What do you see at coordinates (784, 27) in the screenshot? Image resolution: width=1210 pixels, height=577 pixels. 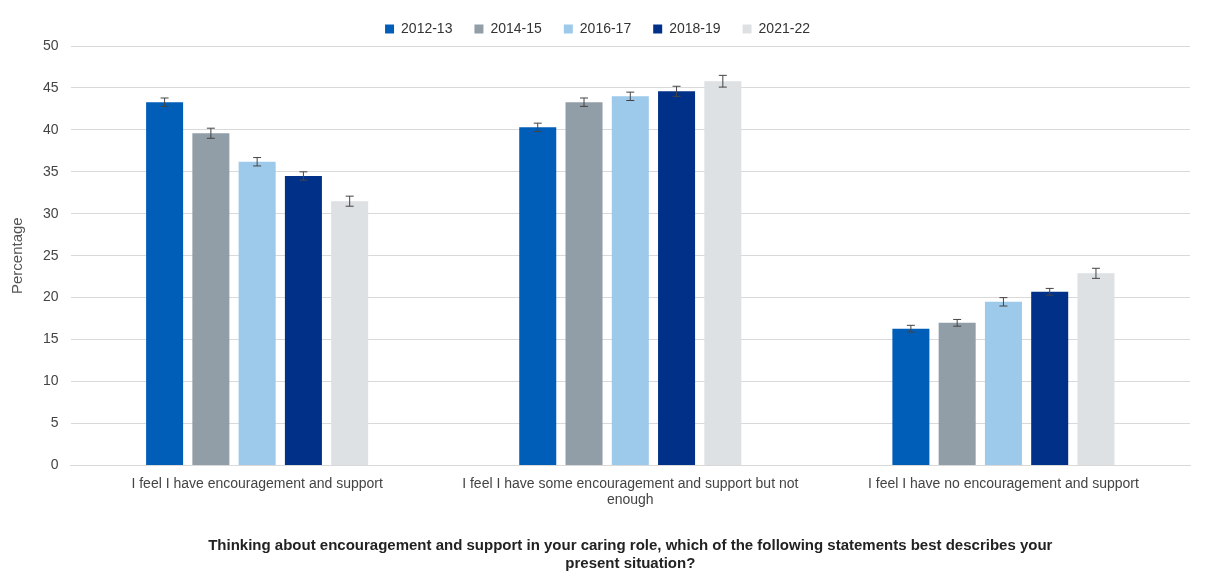 I see `legend-label: 2021-22` at bounding box center [784, 27].